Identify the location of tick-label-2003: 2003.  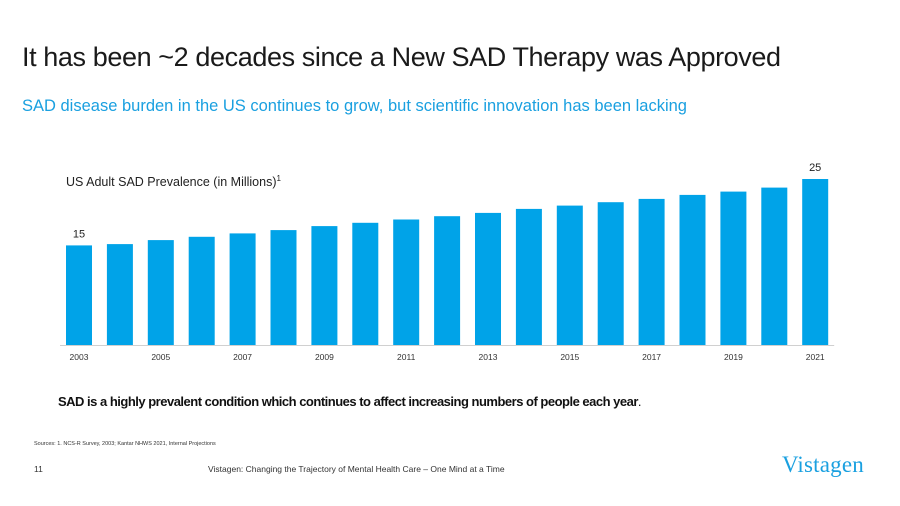
(79, 357).